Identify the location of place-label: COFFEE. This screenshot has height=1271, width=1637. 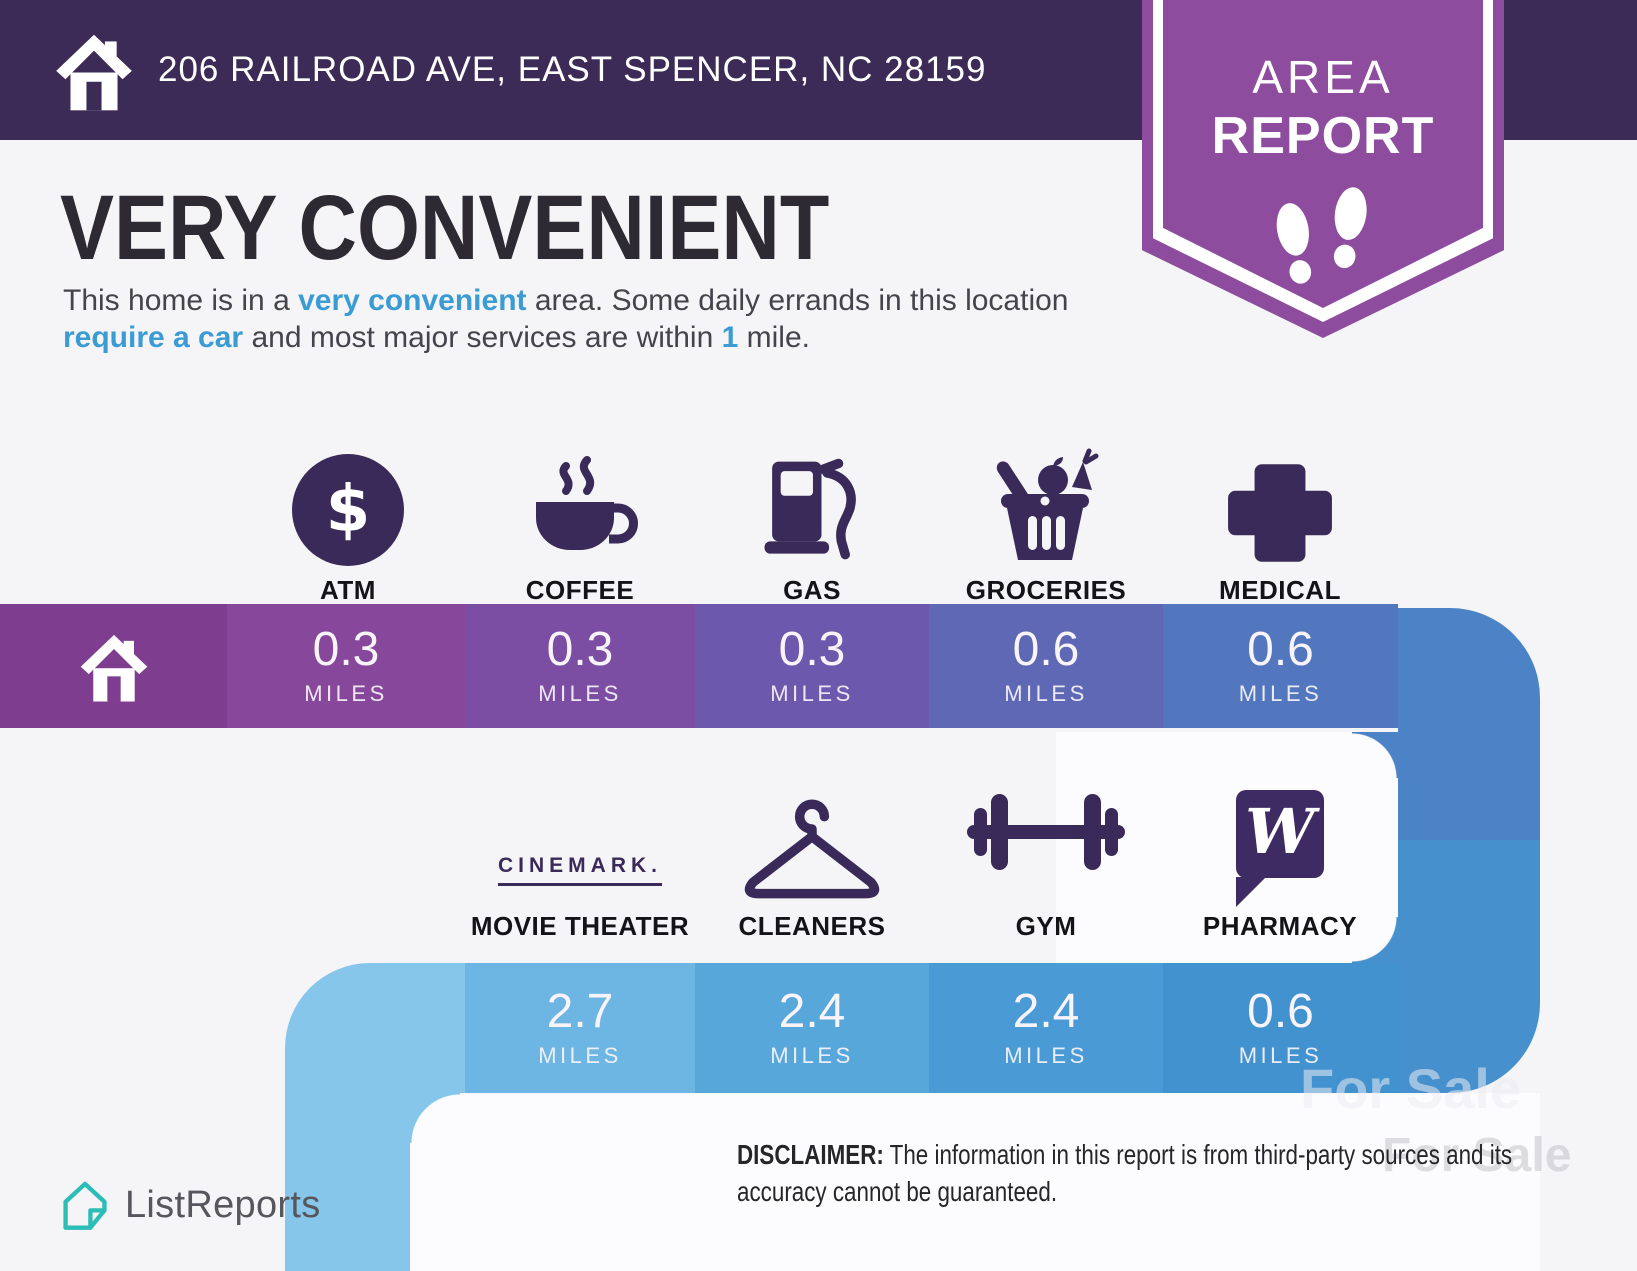
(580, 590).